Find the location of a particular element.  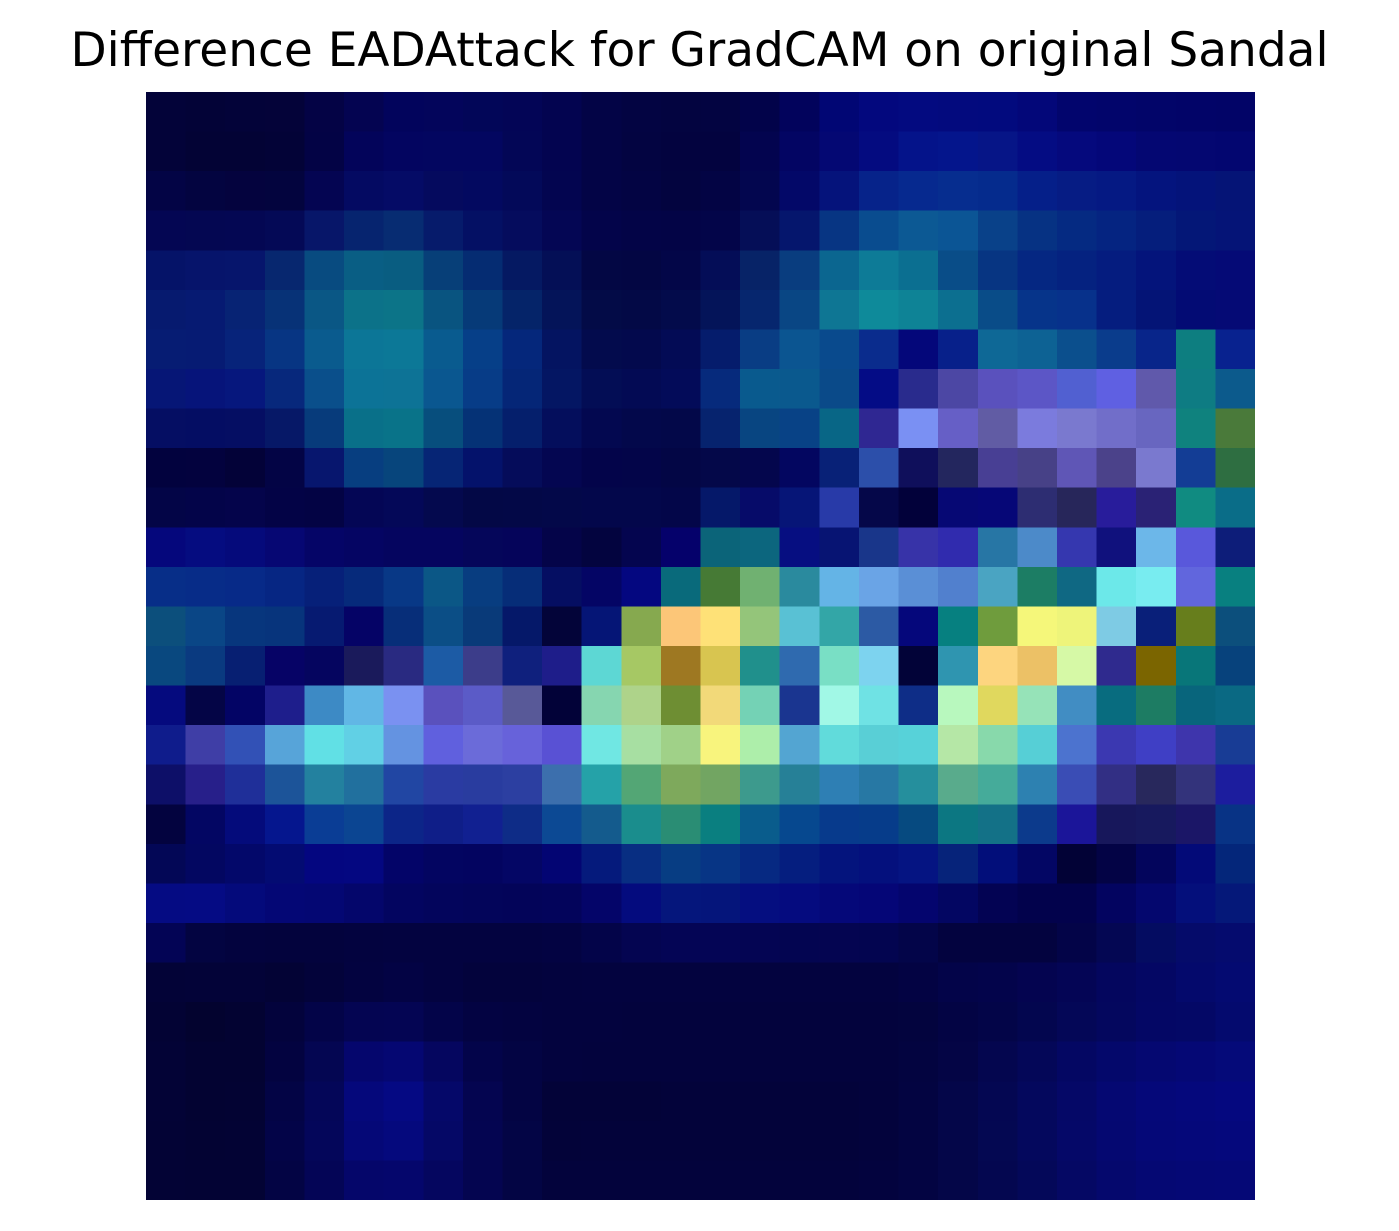

heatmap-cell-r18-c11 is located at coordinates (602, 824).